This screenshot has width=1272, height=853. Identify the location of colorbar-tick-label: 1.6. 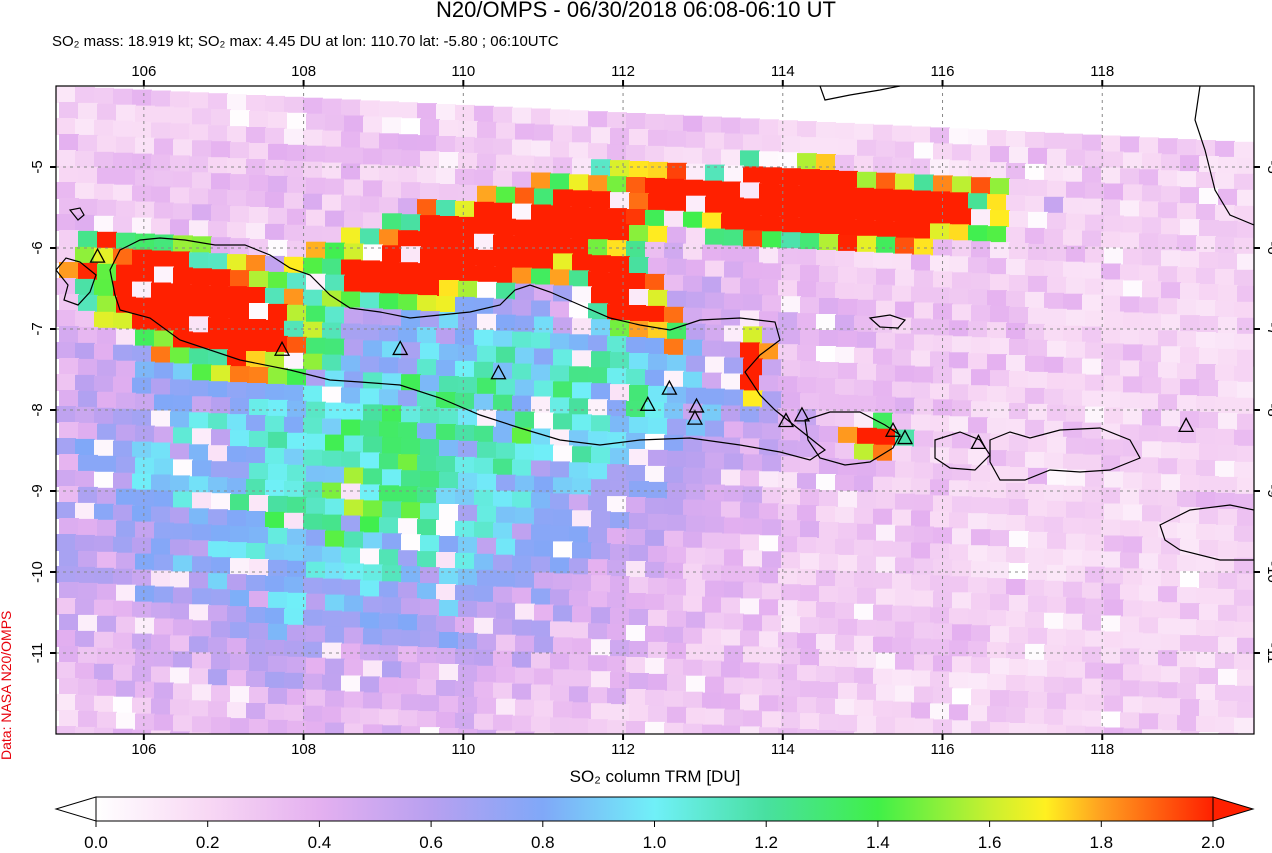
(990, 842).